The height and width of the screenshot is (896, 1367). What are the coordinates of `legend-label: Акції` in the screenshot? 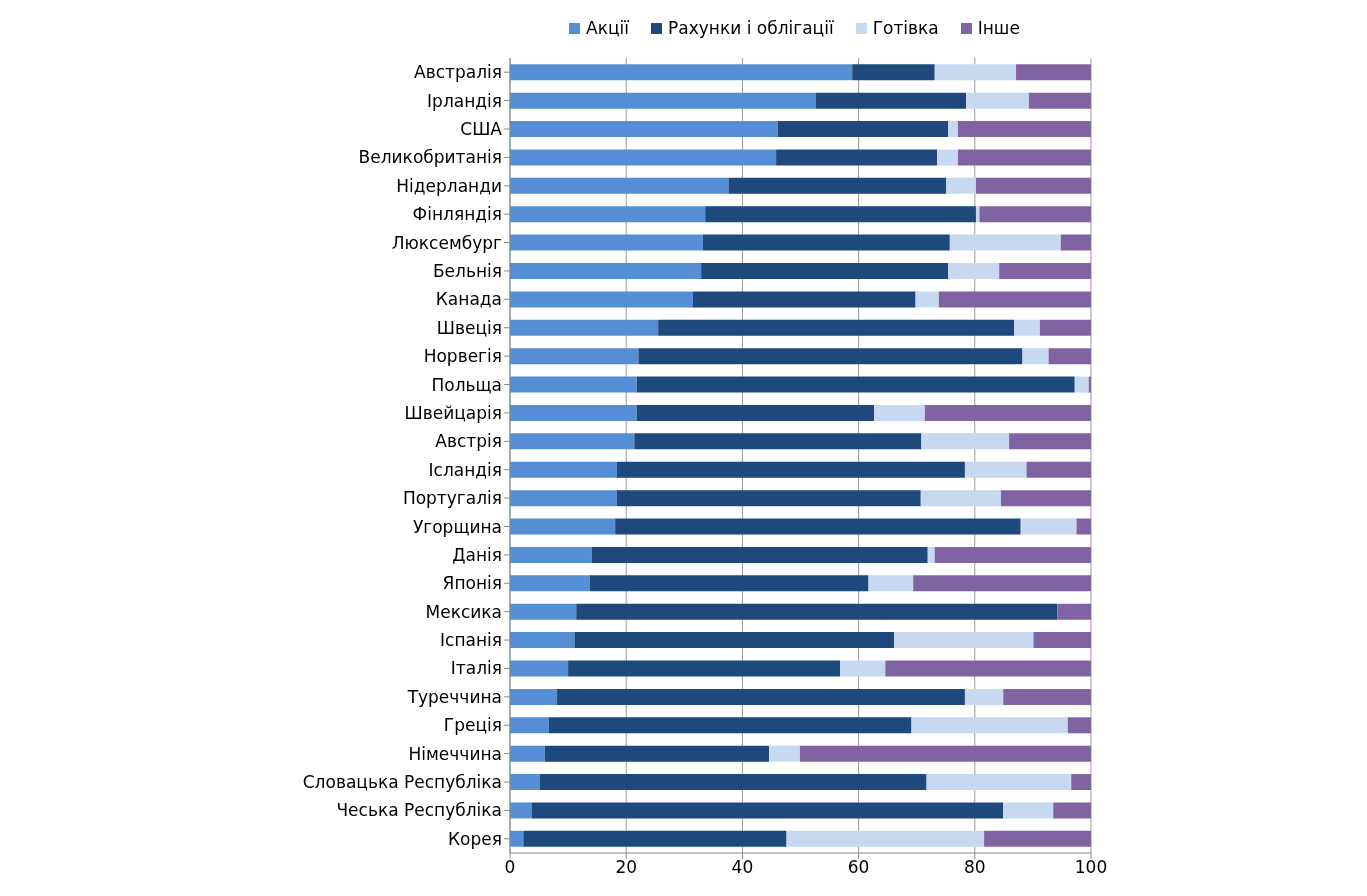 It's located at (608, 28).